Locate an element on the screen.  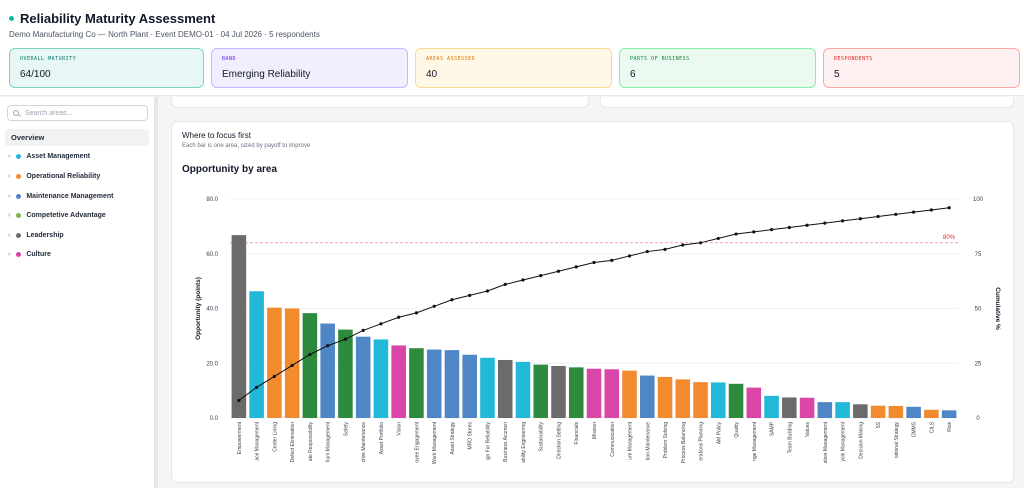
x-tick-label: Asset Strategy is located at coordinates (453, 438).